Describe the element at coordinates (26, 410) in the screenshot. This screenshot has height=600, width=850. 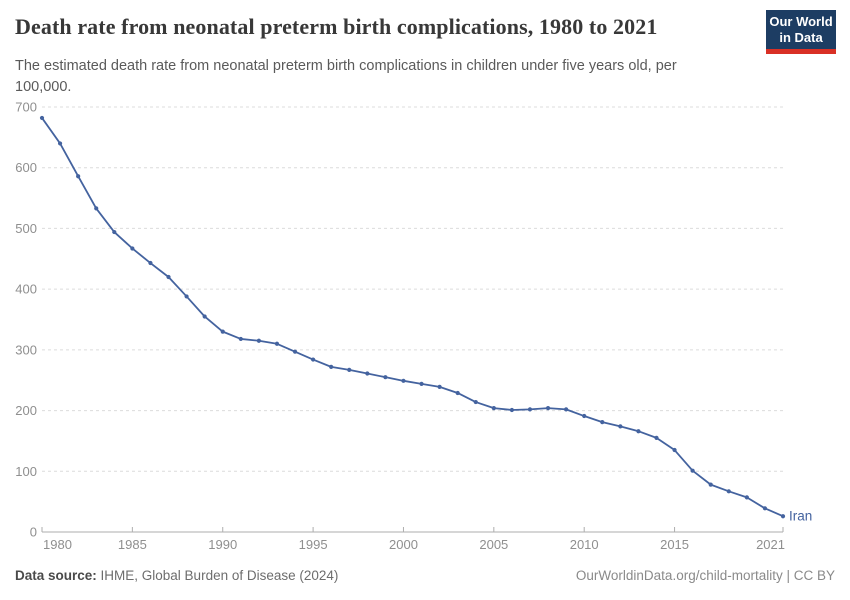
I see `y-axis-tick-label: 200` at that location.